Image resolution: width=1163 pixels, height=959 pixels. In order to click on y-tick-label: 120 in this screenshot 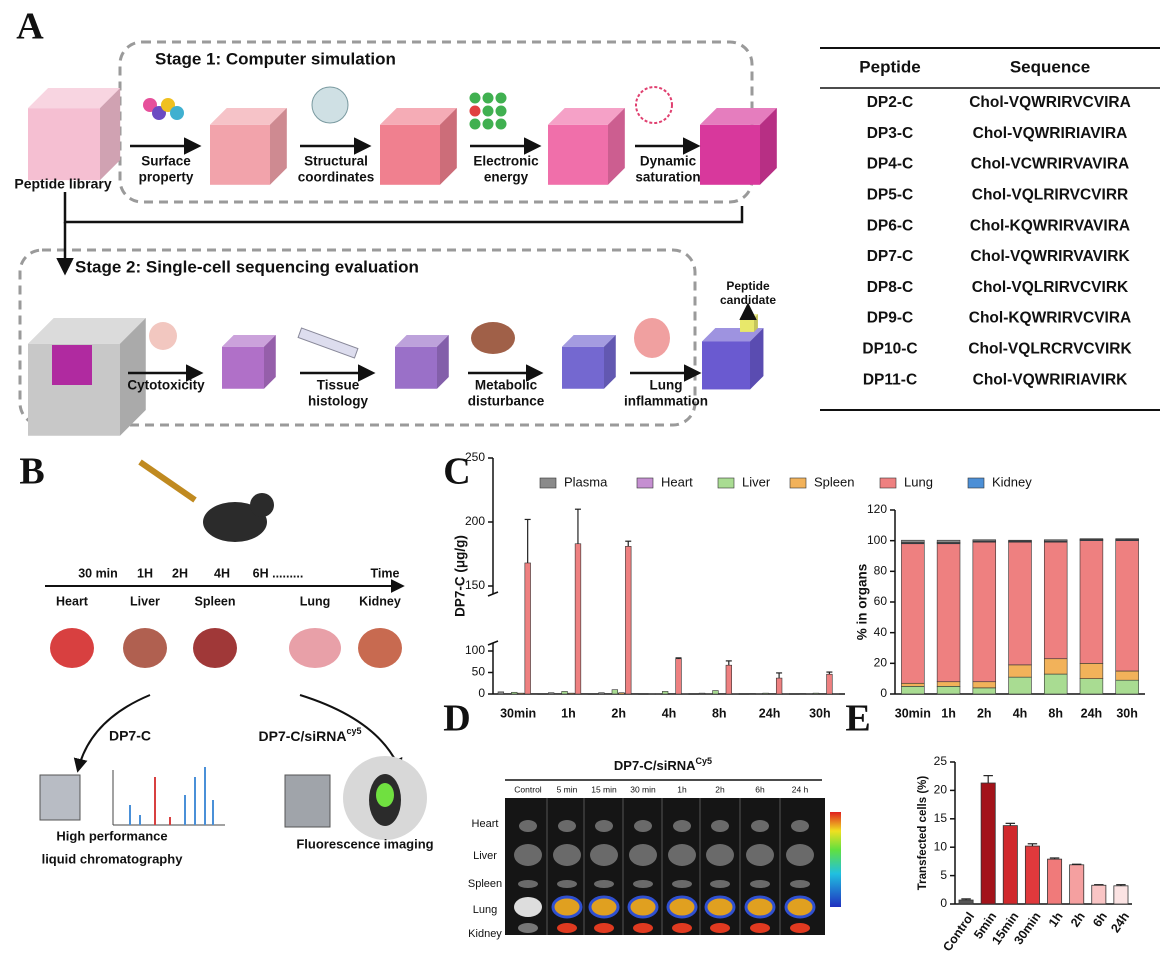, I will do `click(877, 509)`.